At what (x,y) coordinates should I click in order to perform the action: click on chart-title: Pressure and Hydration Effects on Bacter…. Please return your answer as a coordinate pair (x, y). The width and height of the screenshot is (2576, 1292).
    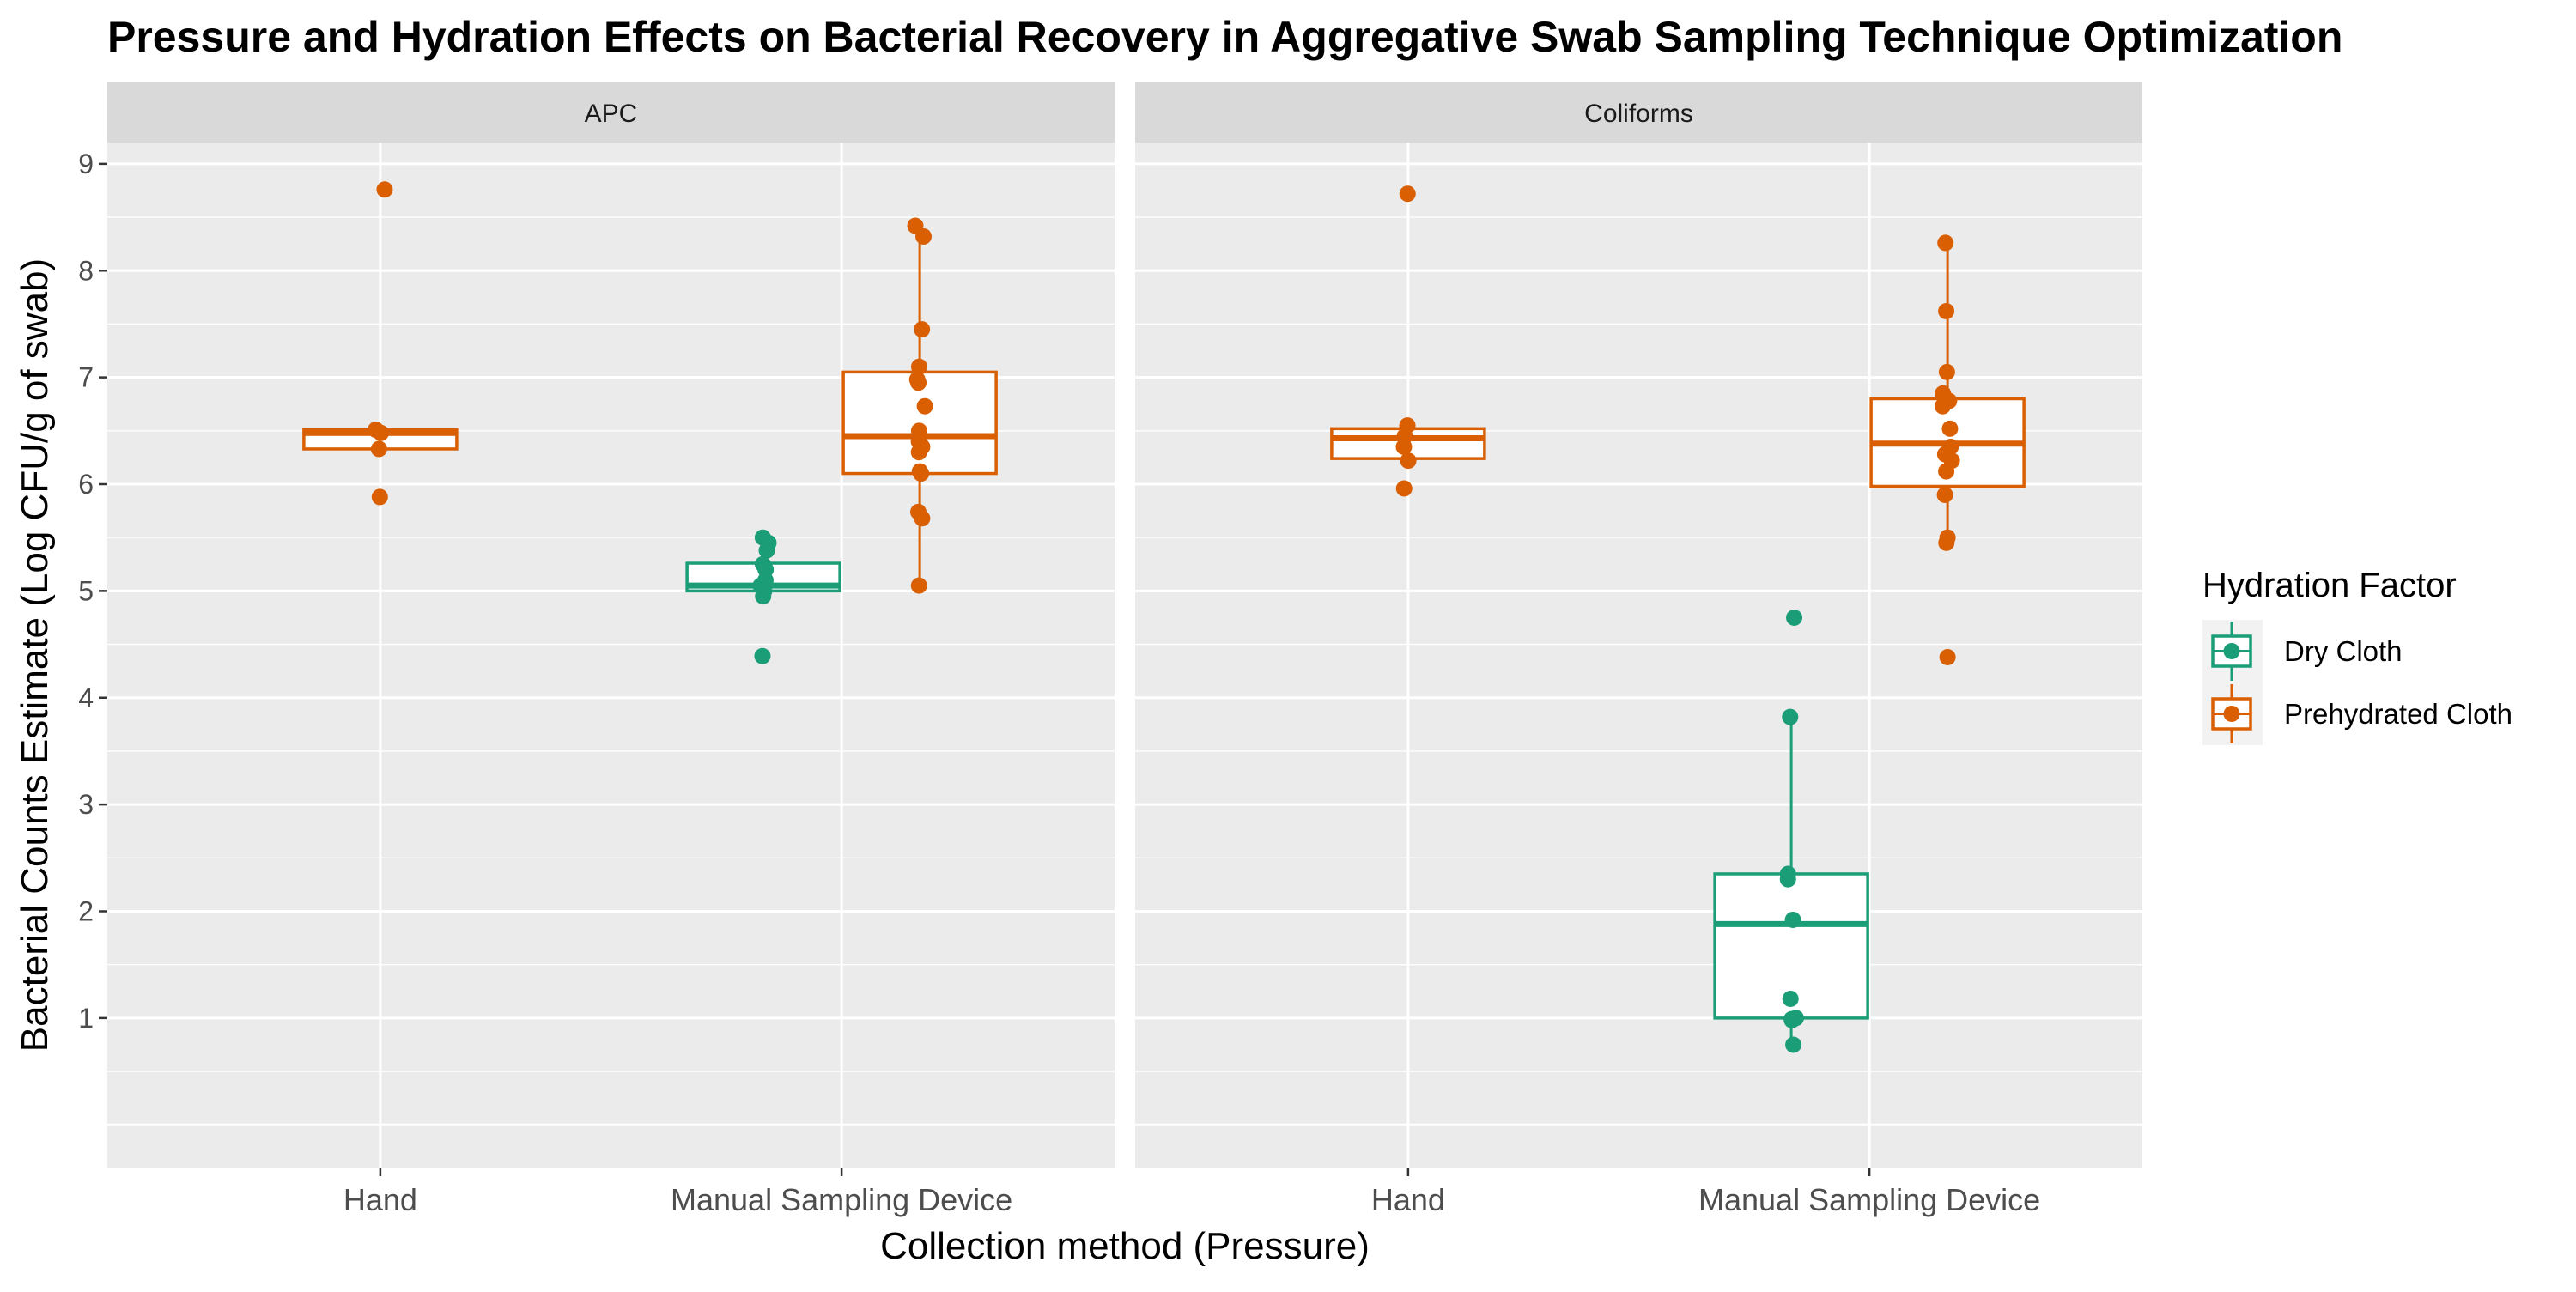
    Looking at the image, I should click on (1224, 37).